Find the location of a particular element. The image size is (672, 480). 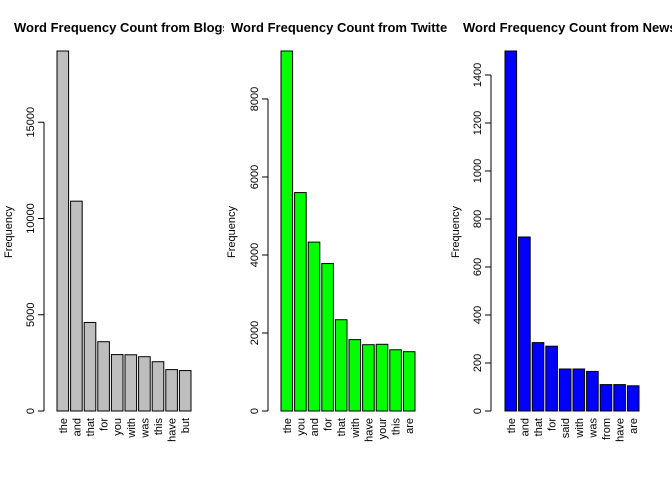

y-tick-label: 1400 is located at coordinates (478, 75).